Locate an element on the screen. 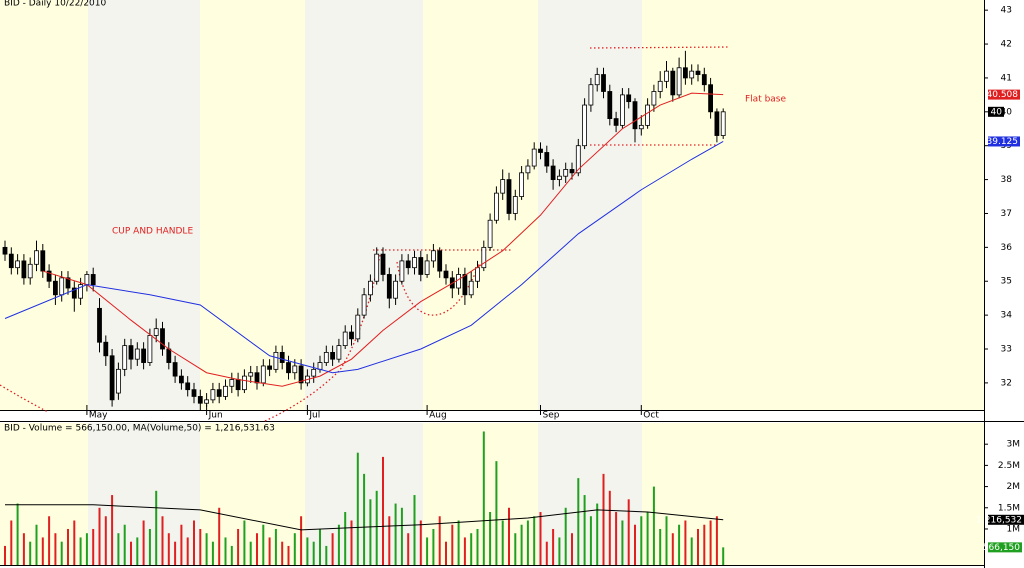 The height and width of the screenshot is (568, 1024). trend-curve is located at coordinates (24, 398).